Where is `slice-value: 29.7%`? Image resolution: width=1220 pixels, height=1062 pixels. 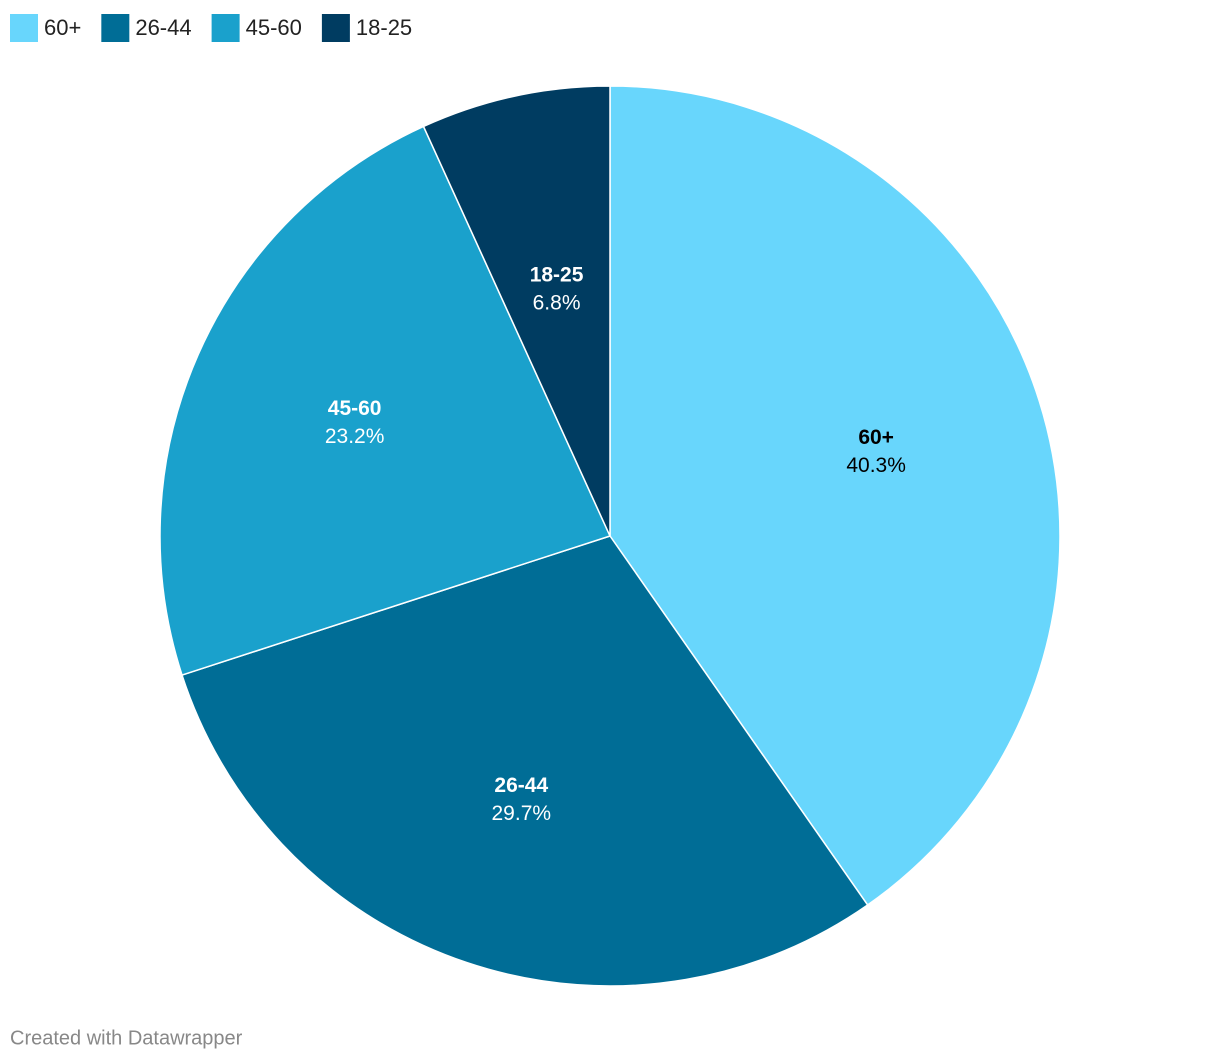
slice-value: 29.7% is located at coordinates (522, 813).